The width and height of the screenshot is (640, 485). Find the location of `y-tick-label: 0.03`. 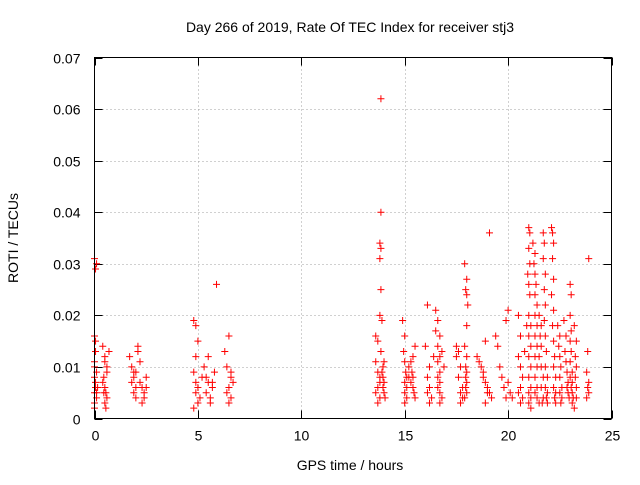

y-tick-label: 0.03 is located at coordinates (66, 265).